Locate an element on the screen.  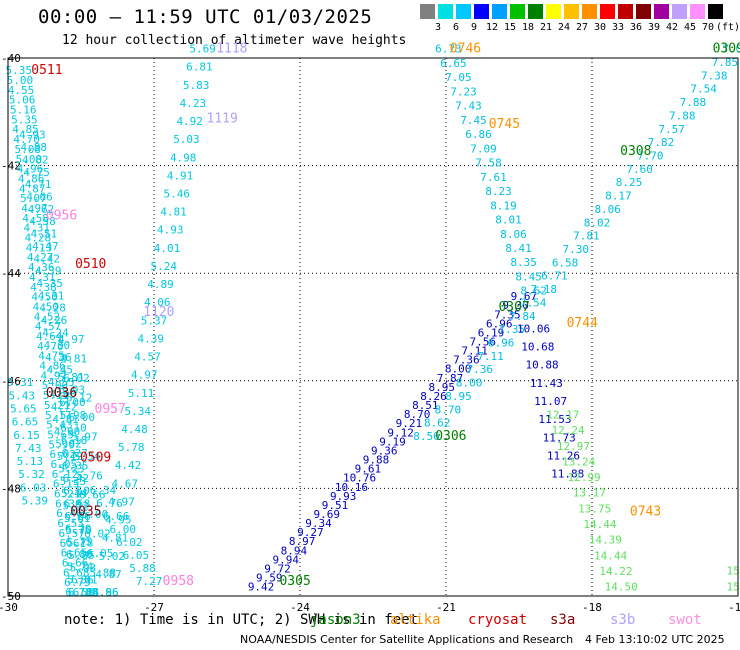
legend-tick: 42 is located at coordinates (672, 27).